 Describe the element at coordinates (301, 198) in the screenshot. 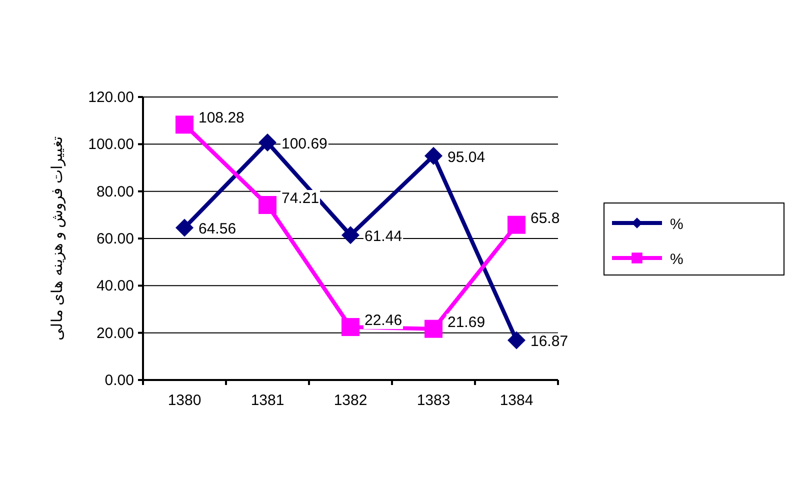

I see `data-label: 74.21` at that location.